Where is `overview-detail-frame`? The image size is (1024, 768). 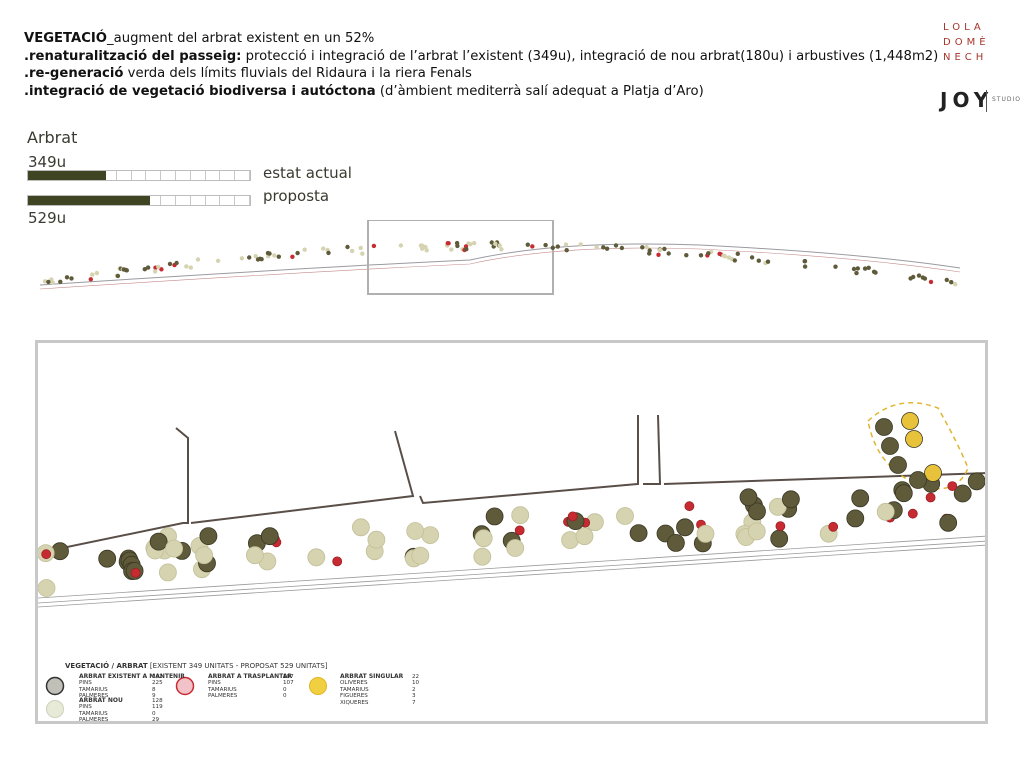 overview-detail-frame is located at coordinates (460, 257).